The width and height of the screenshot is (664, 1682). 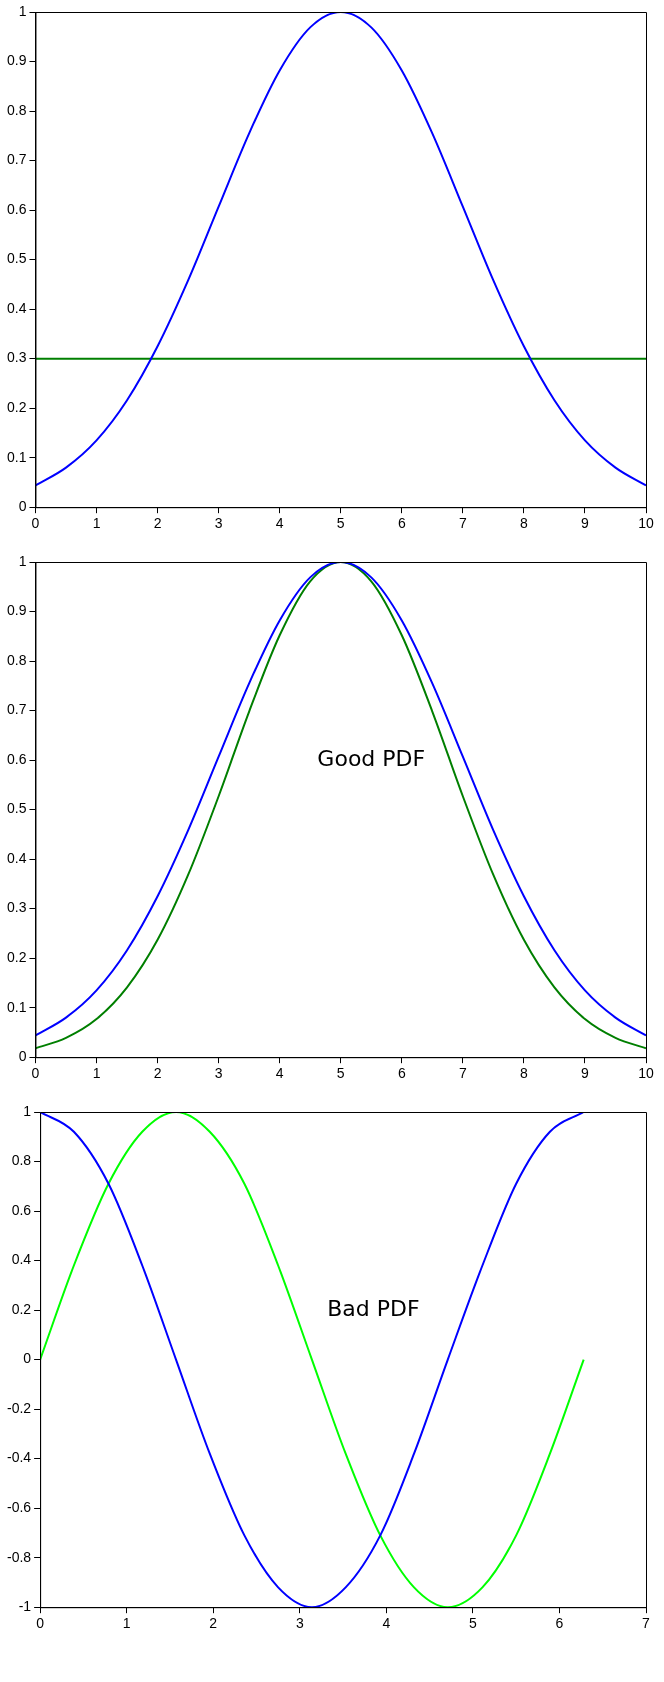 I want to click on y-tick-label: -0.6, so click(x=19, y=1507).